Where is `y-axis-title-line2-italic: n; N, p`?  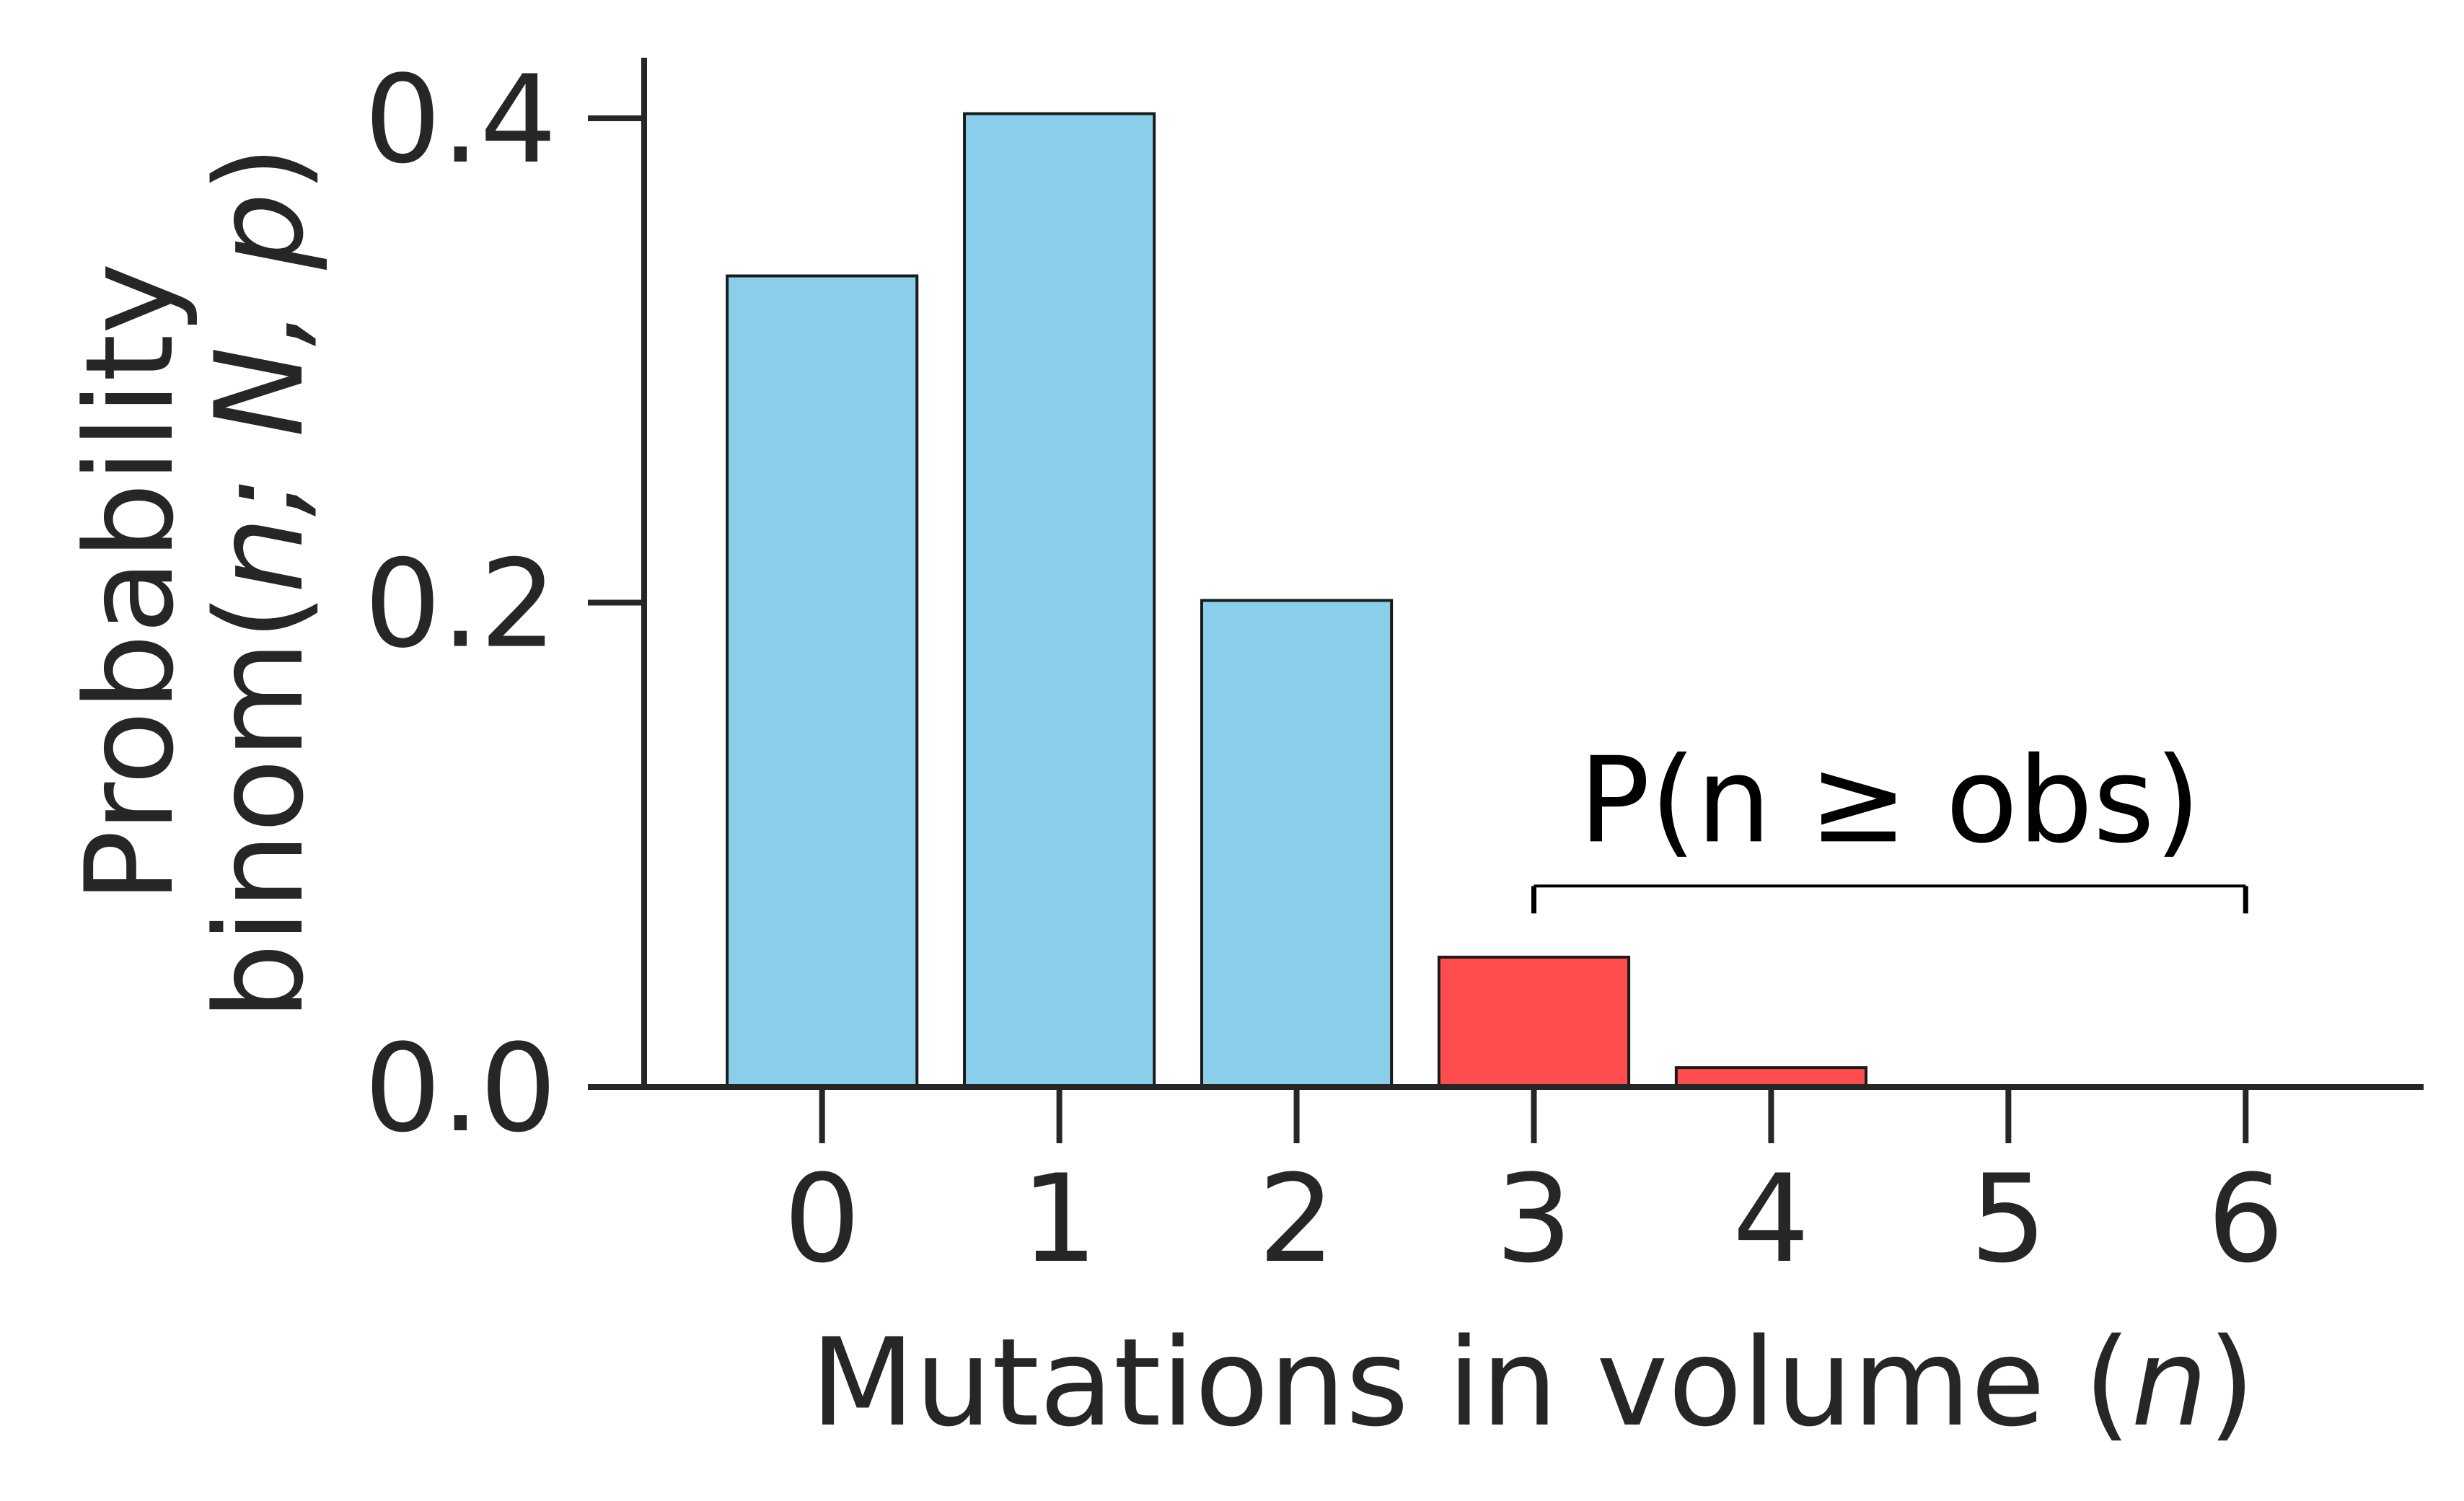 y-axis-title-line2-italic: n; N, p is located at coordinates (260, 393).